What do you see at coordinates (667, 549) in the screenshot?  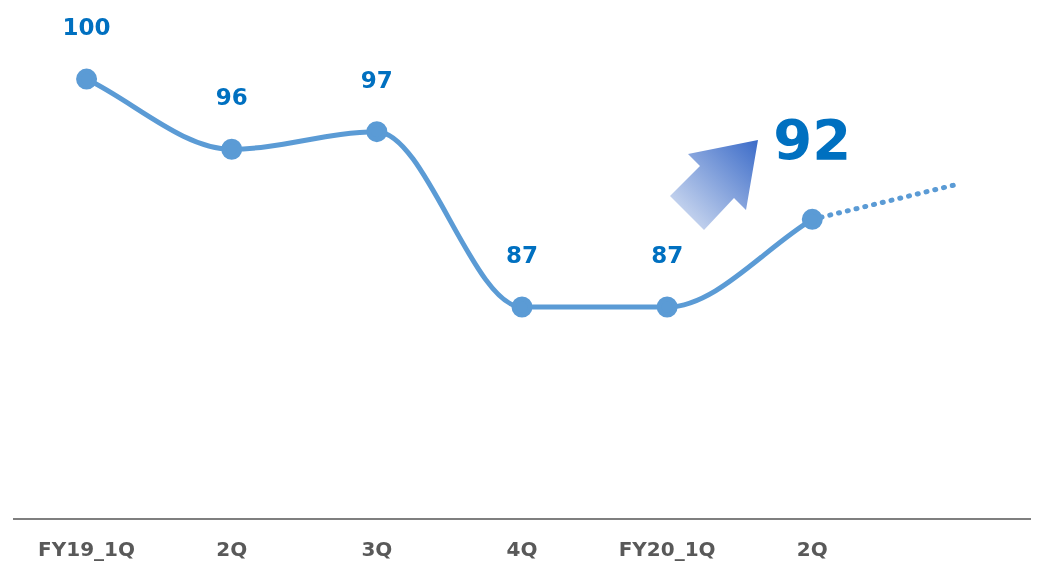 I see `x-tick-label: FY20_1Q` at bounding box center [667, 549].